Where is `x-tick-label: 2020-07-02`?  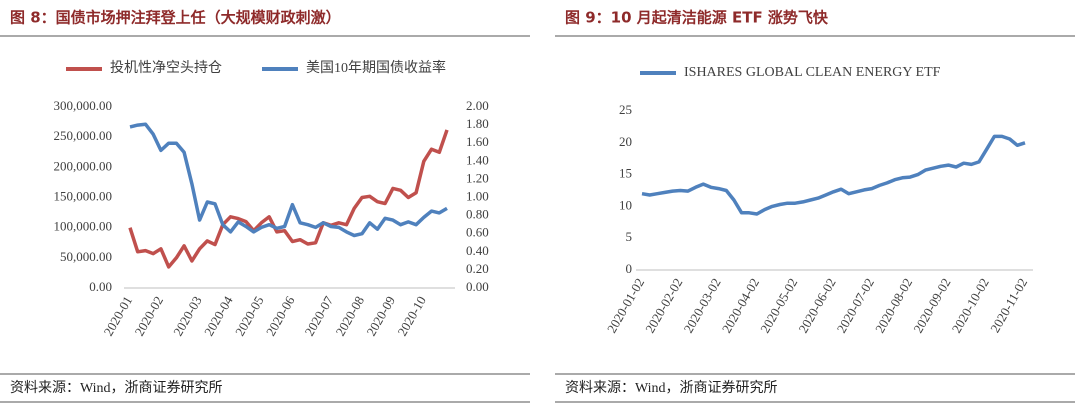 x-tick-label: 2020-07-02 is located at coordinates (855, 305).